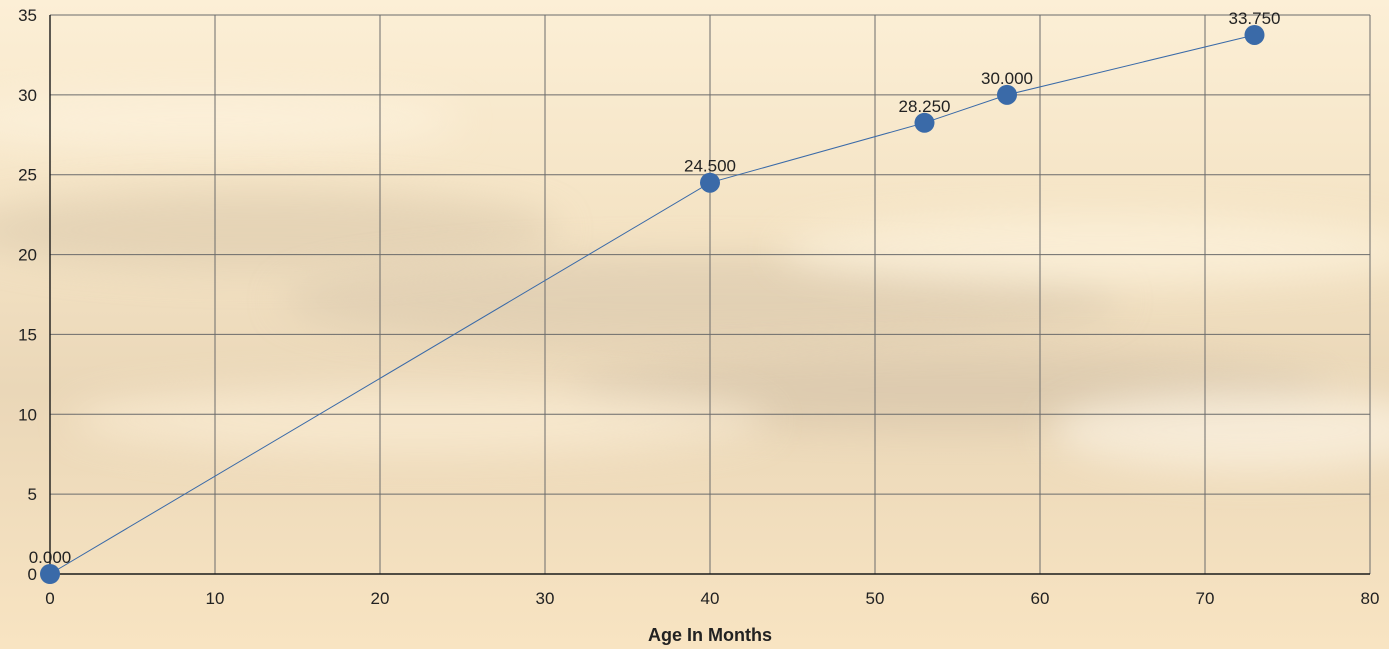 This screenshot has width=1389, height=649. What do you see at coordinates (27, 414) in the screenshot?
I see `y-tick-label: 10` at bounding box center [27, 414].